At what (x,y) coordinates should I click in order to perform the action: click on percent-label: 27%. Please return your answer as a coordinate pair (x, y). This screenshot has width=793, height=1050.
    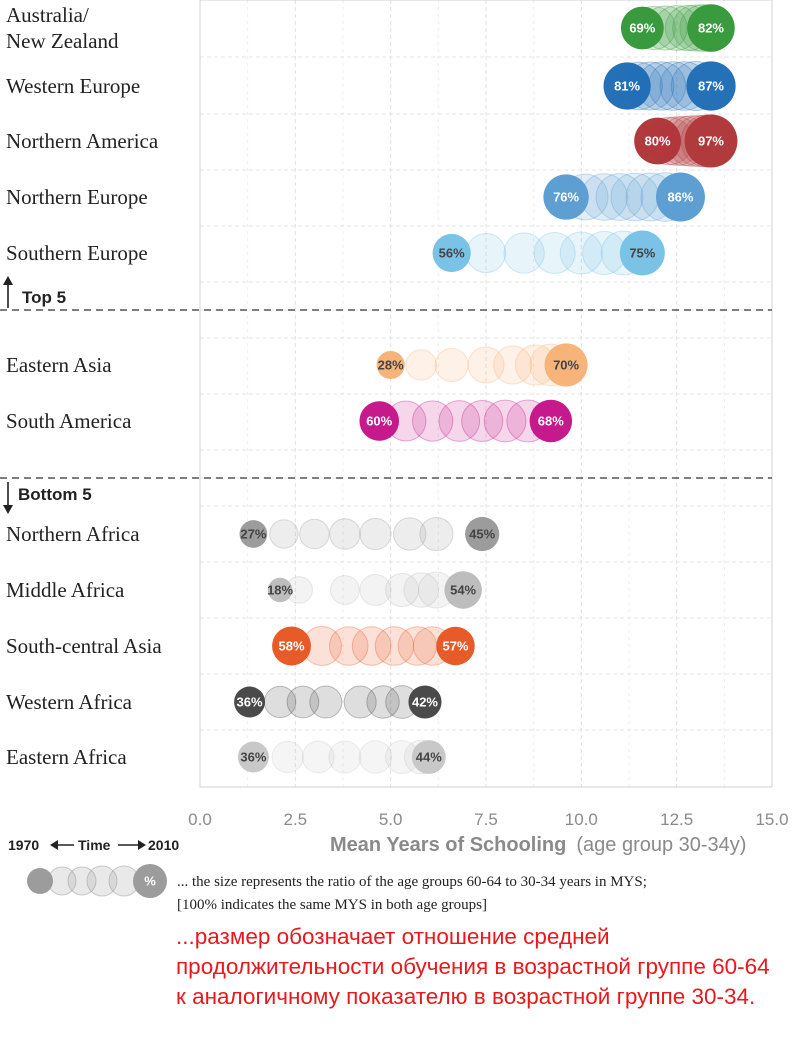
    Looking at the image, I should click on (253, 534).